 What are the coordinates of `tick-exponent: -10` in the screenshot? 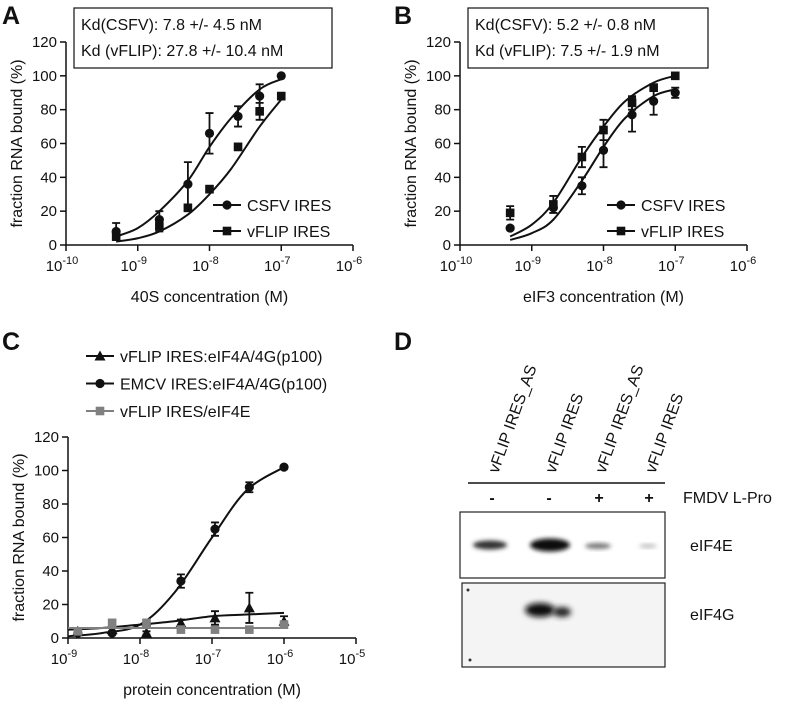 It's located at (464, 261).